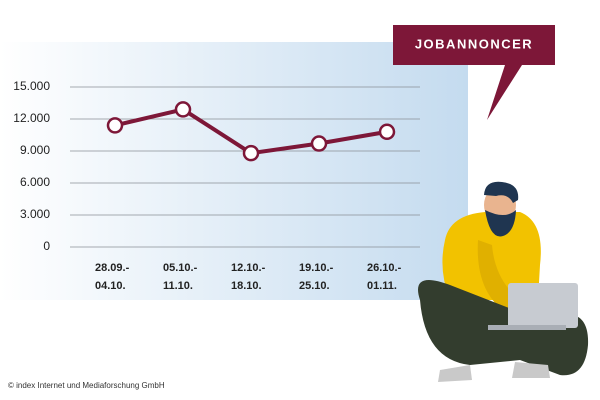 The width and height of the screenshot is (600, 400). Describe the element at coordinates (474, 72) in the screenshot. I see `callout-box` at that location.